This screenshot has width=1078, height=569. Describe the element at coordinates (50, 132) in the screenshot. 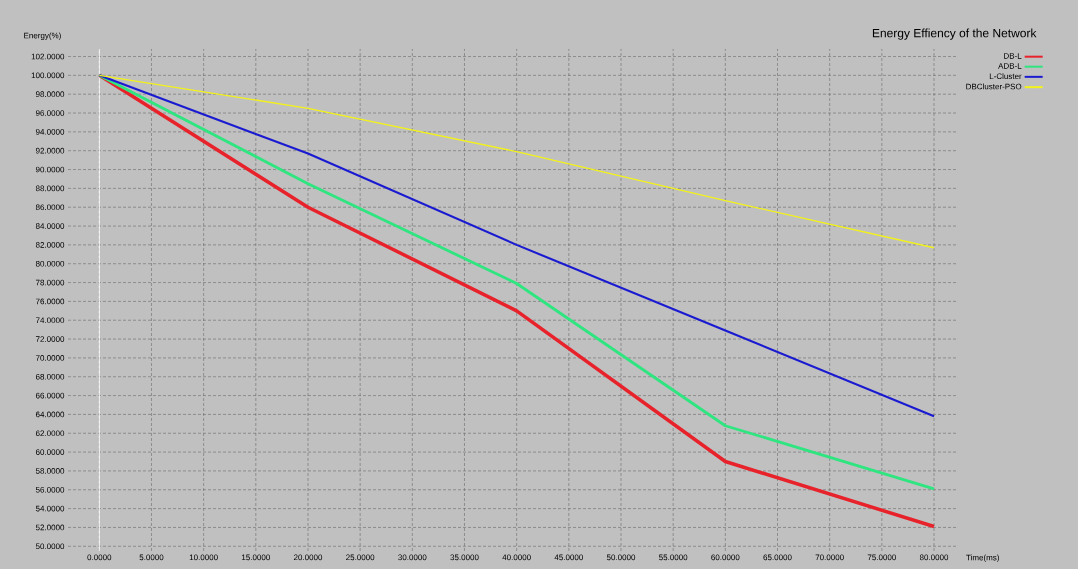

I see `y-tick-label: 94.0000` at that location.